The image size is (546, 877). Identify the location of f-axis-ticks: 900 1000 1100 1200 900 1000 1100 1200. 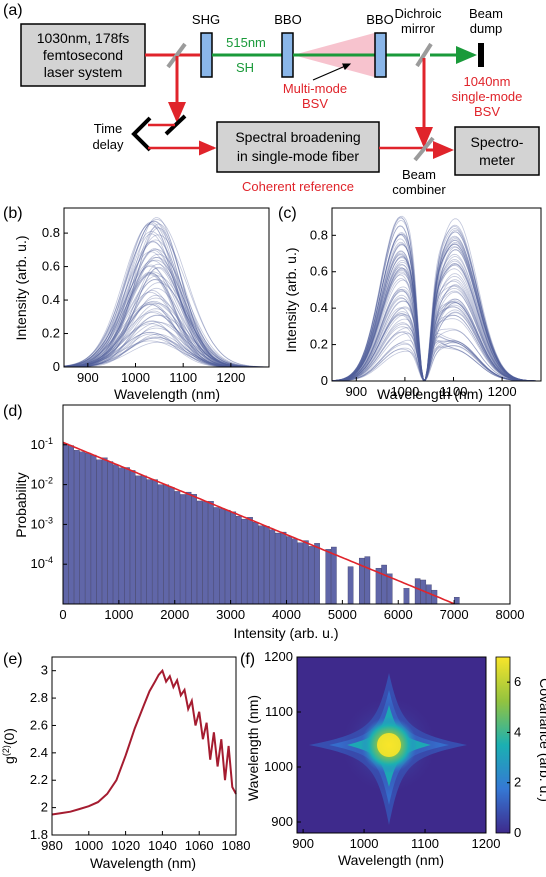
(382, 750).